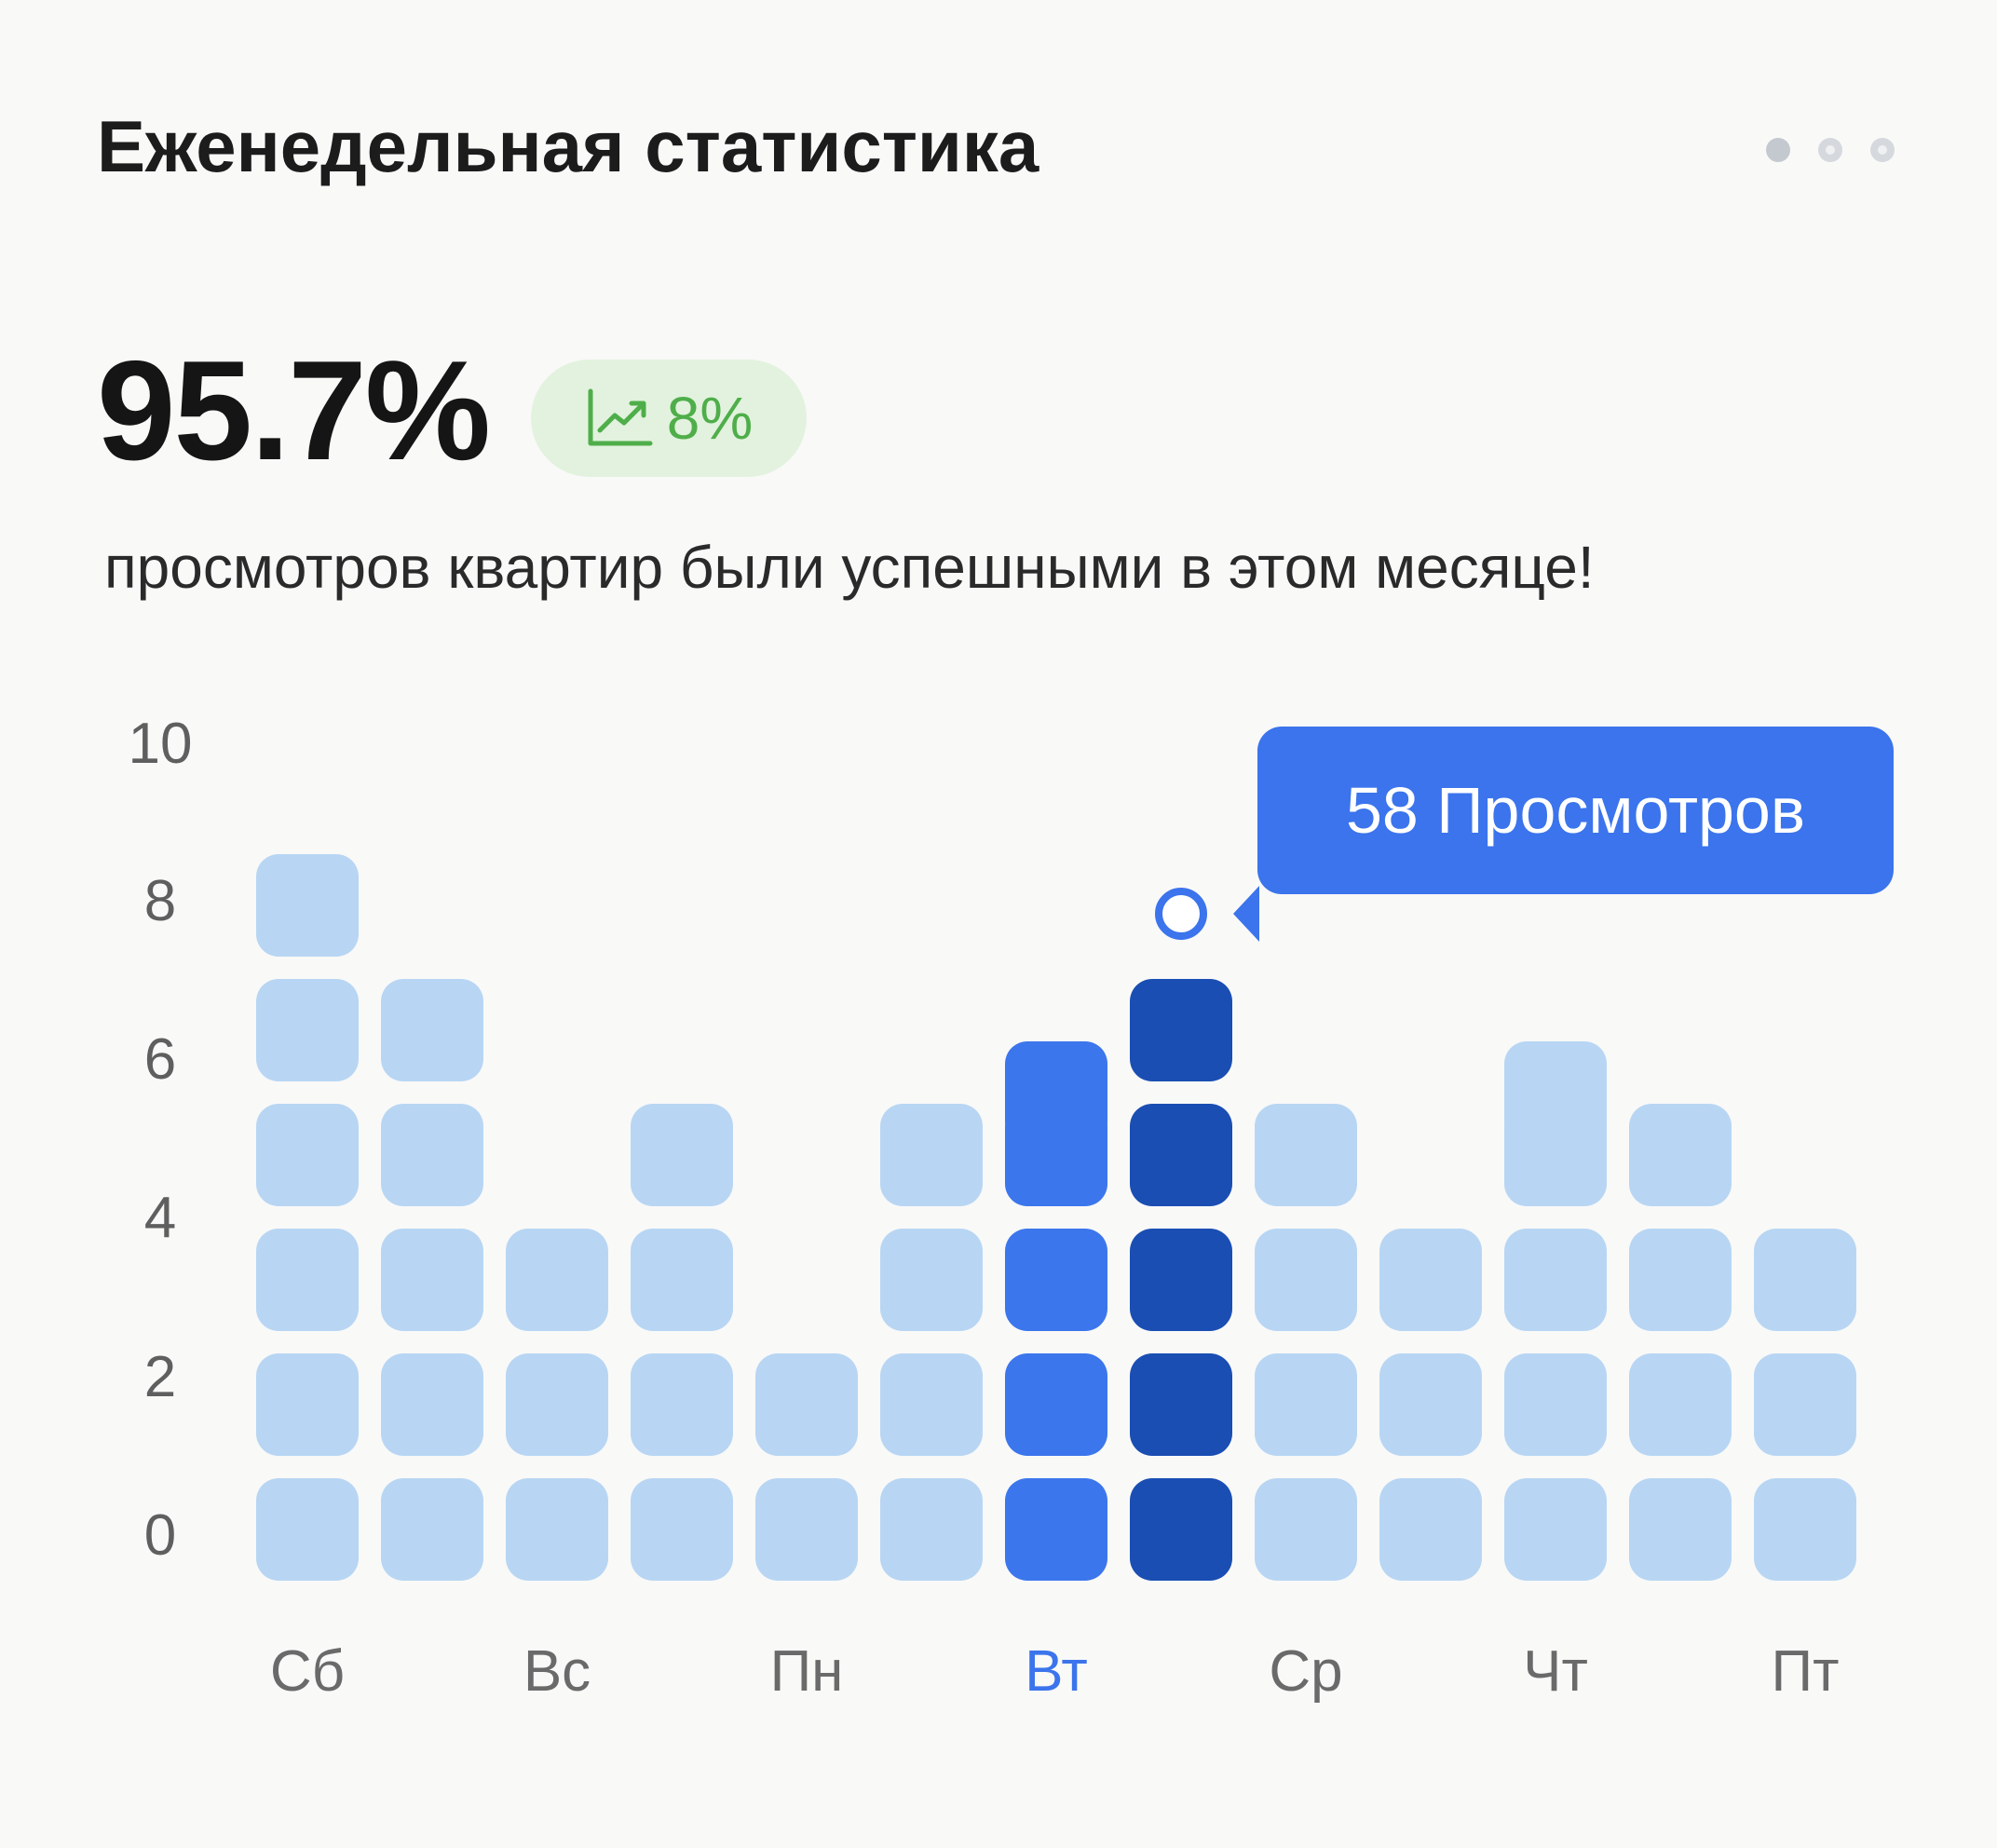  I want to click on y-tick-label: 8, so click(160, 901).